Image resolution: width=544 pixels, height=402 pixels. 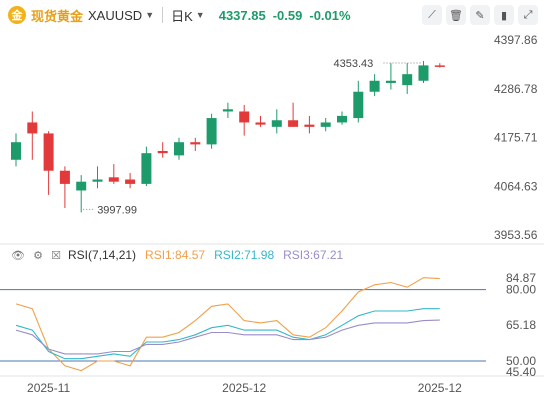 What do you see at coordinates (182, 16) in the screenshot?
I see `period-selector: 日K` at bounding box center [182, 16].